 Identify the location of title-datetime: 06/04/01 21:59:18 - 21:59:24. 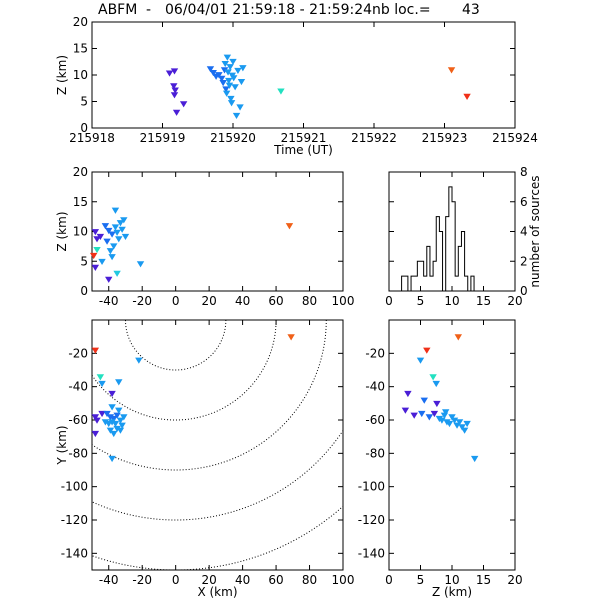
(269, 10).